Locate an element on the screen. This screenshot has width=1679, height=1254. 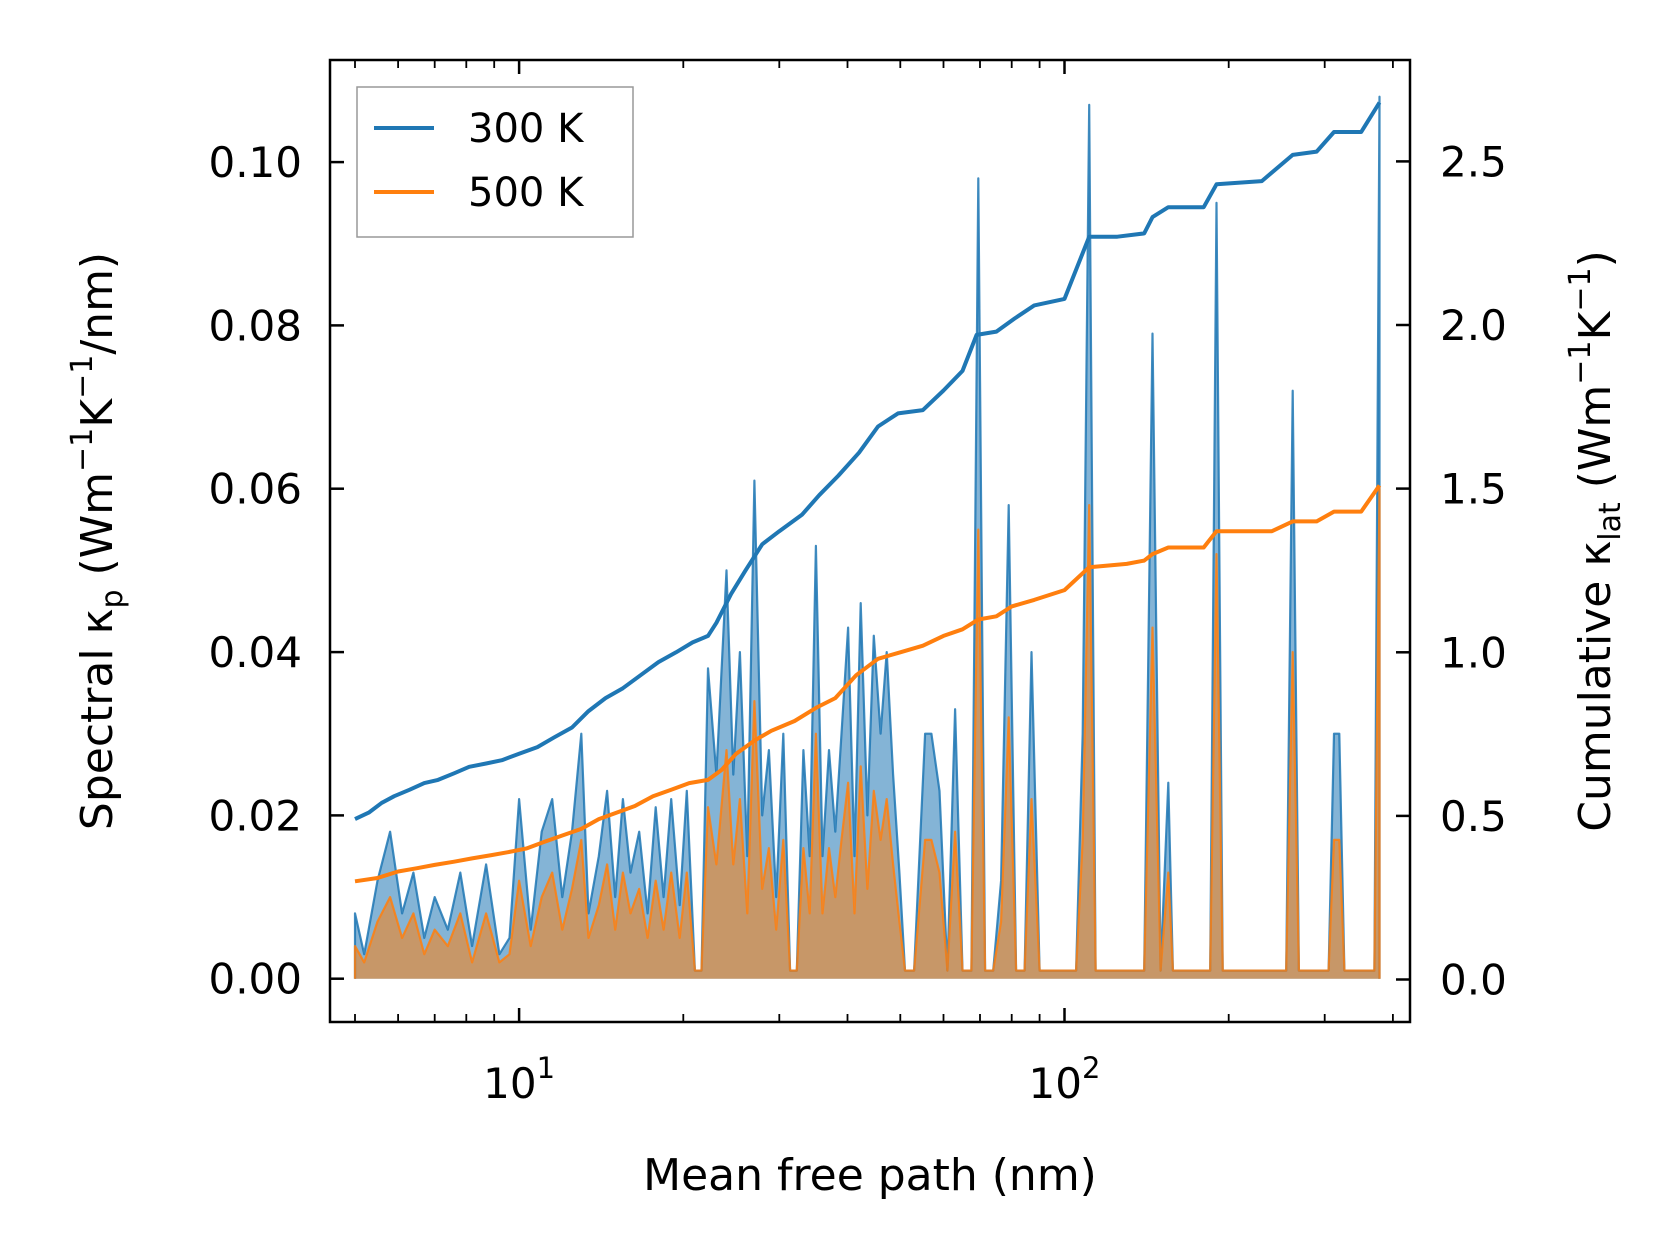
y-right-tick-label: 1.0 is located at coordinates (1473, 652).